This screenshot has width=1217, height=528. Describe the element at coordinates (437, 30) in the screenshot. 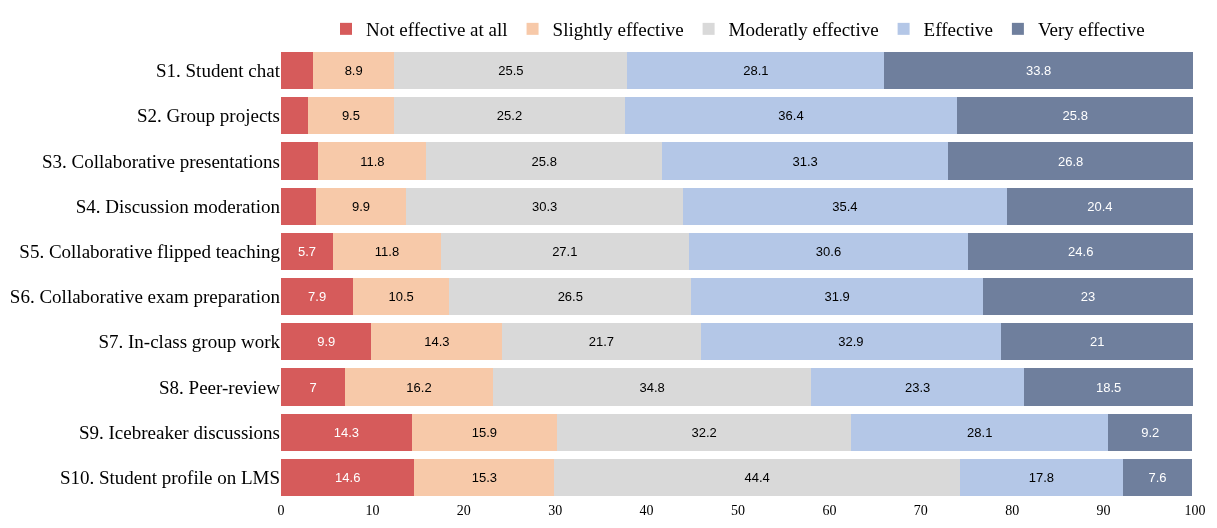

I see `legend-label: Not effective at all` at that location.